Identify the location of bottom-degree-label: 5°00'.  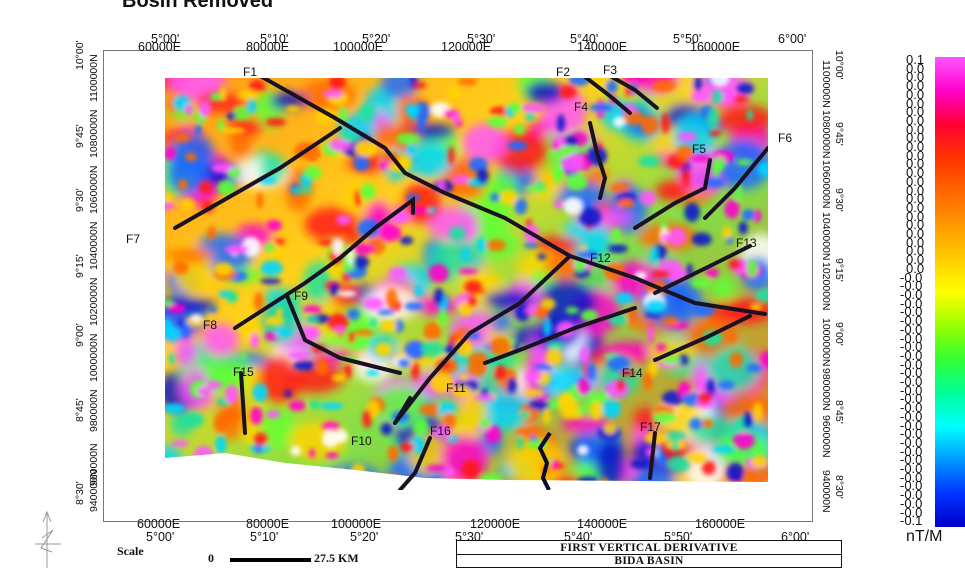
(160, 537).